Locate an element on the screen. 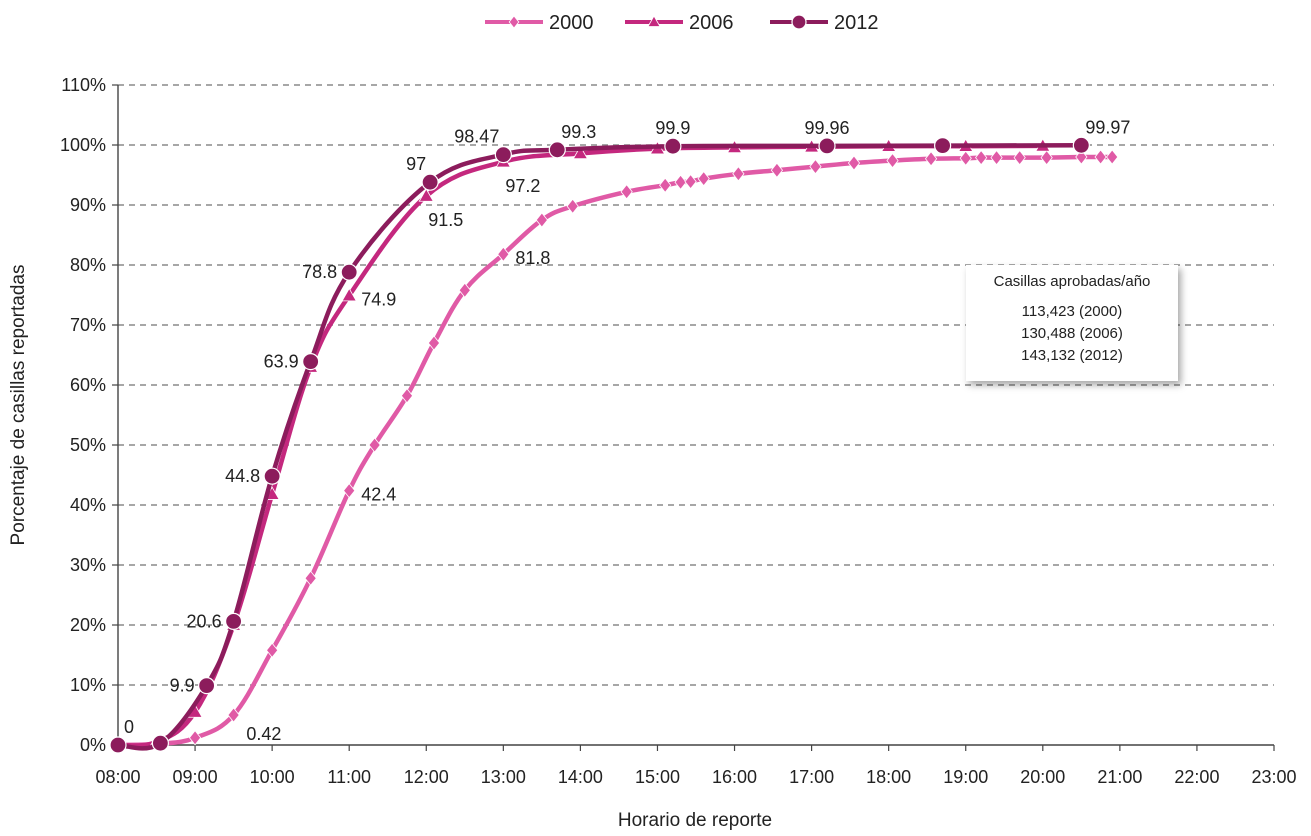 The height and width of the screenshot is (836, 1311). legend-marker-2012 is located at coordinates (799, 22).